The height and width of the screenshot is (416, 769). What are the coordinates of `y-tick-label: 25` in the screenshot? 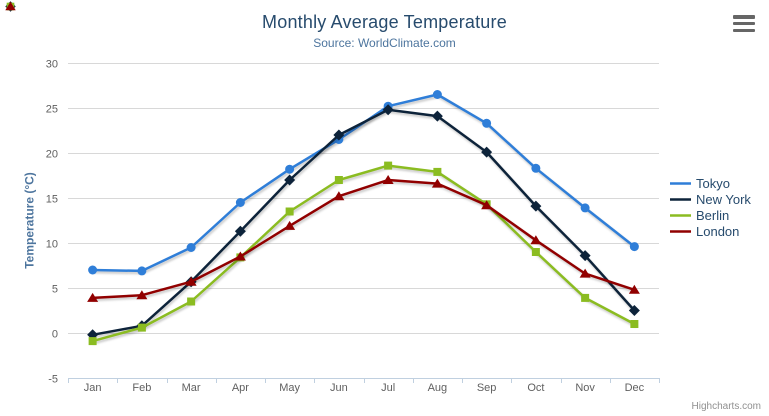 It's located at (52, 110).